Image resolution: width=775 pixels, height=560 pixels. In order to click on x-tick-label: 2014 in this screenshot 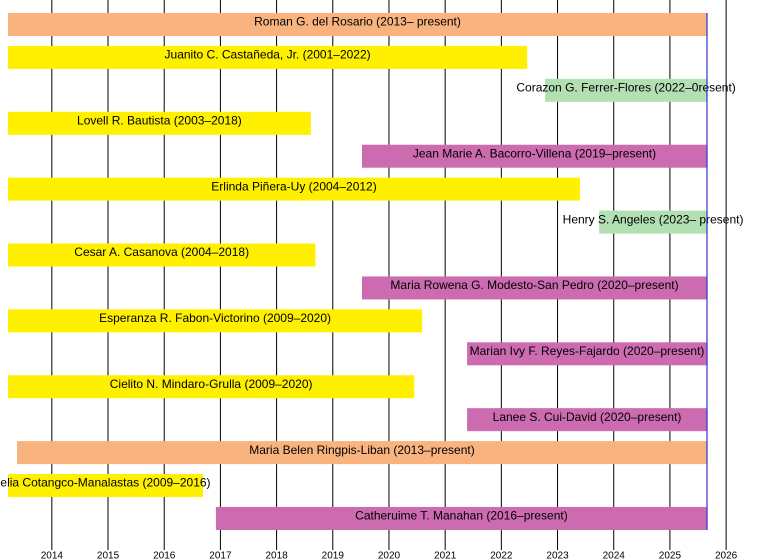, I will do `click(52, 555)`.